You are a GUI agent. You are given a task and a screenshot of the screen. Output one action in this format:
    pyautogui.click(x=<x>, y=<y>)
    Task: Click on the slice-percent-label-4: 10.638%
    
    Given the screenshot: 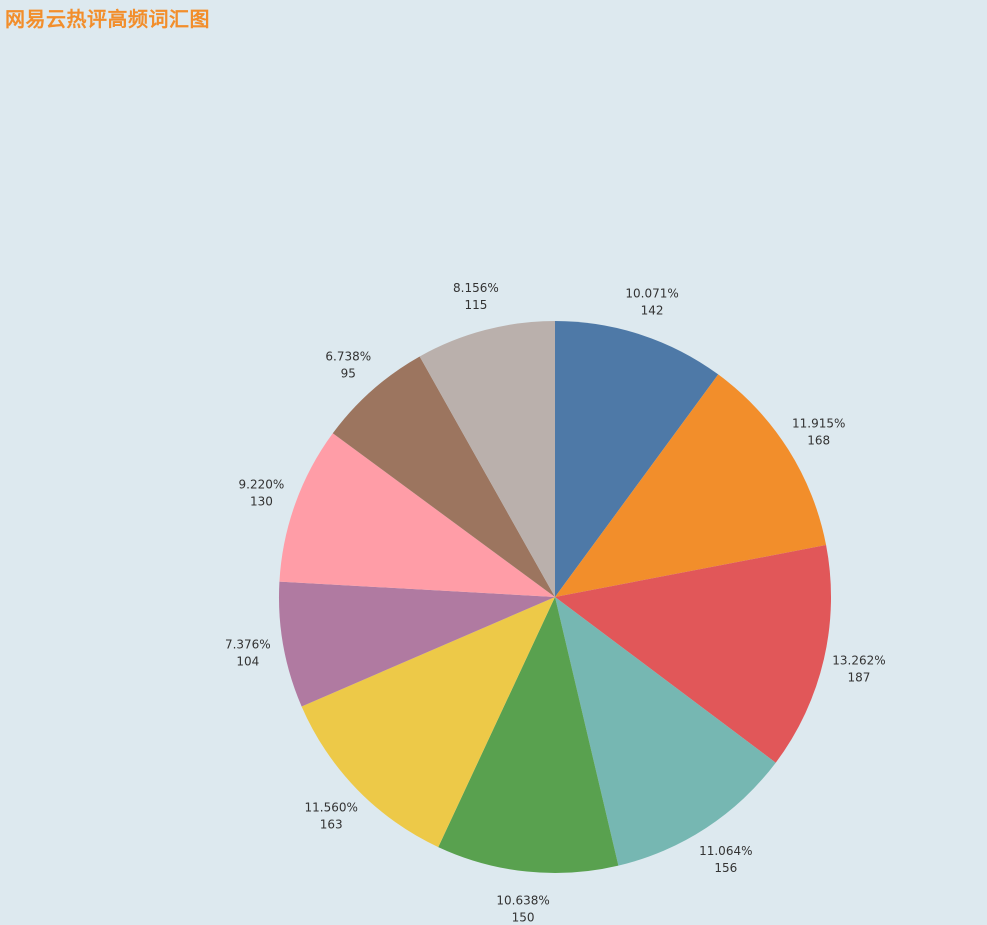 What is the action you would take?
    pyautogui.click(x=522, y=900)
    